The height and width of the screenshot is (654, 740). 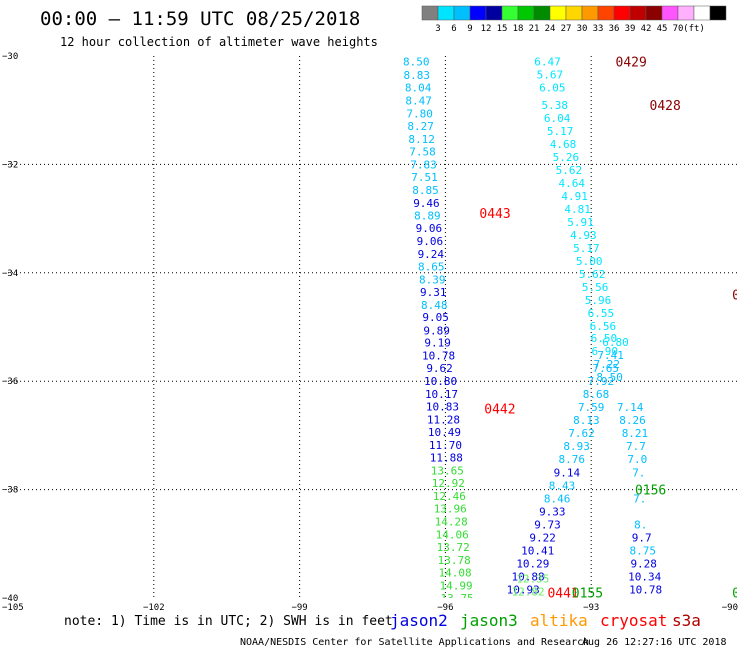 What do you see at coordinates (632, 420) in the screenshot?
I see `wave-height-label: 8.26` at bounding box center [632, 420].